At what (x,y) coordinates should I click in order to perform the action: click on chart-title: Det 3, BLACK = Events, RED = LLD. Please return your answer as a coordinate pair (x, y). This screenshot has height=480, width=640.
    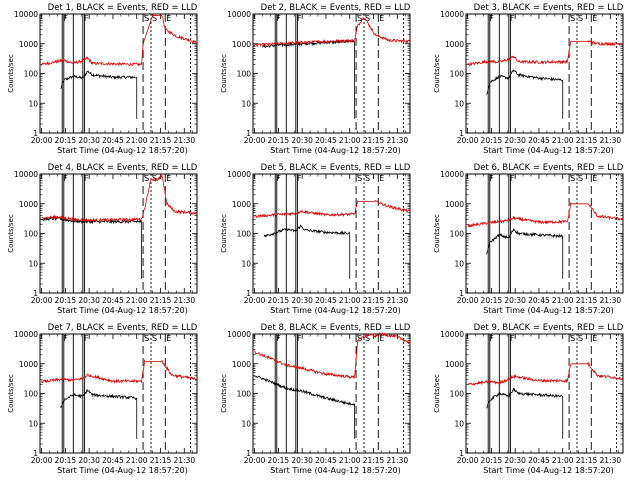
    Looking at the image, I should click on (549, 8).